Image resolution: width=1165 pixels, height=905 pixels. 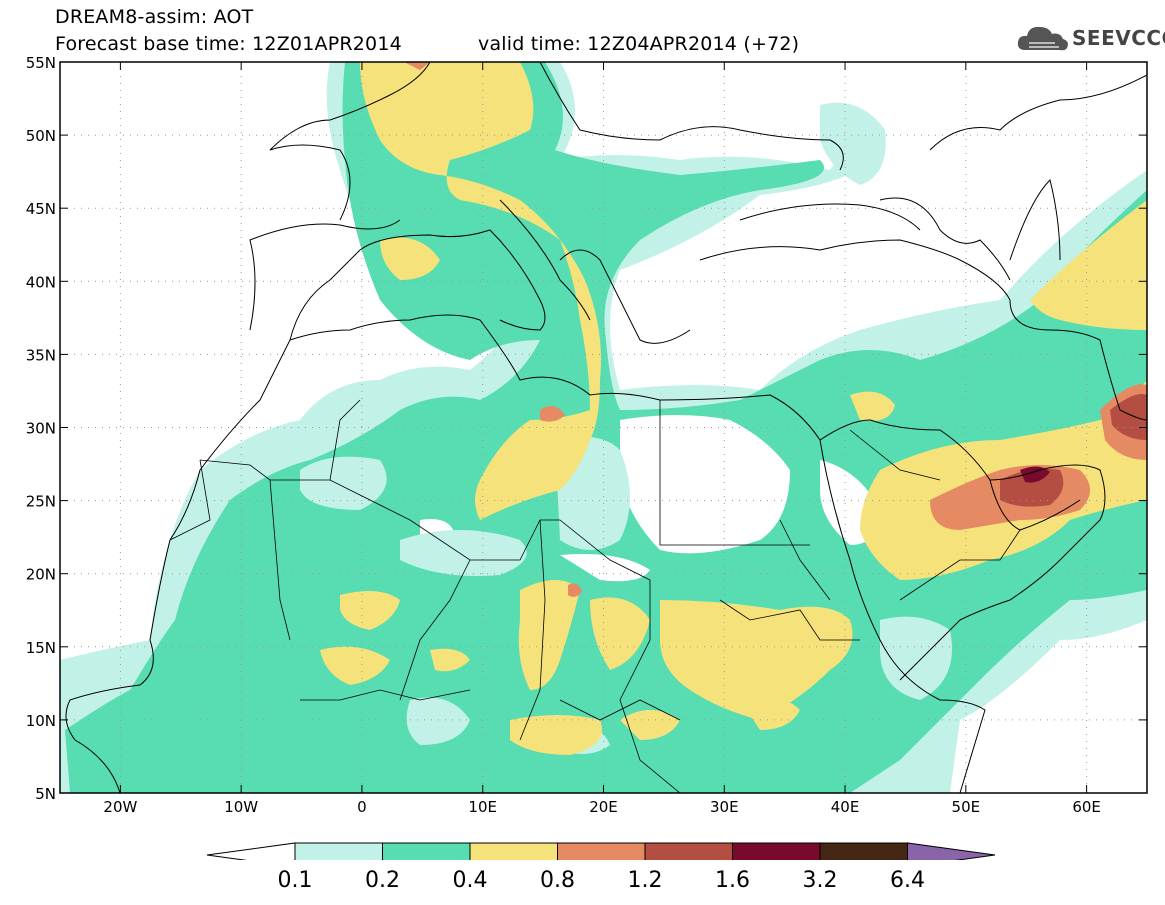 What do you see at coordinates (951, 851) in the screenshot?
I see `colorbar-over-arrow` at bounding box center [951, 851].